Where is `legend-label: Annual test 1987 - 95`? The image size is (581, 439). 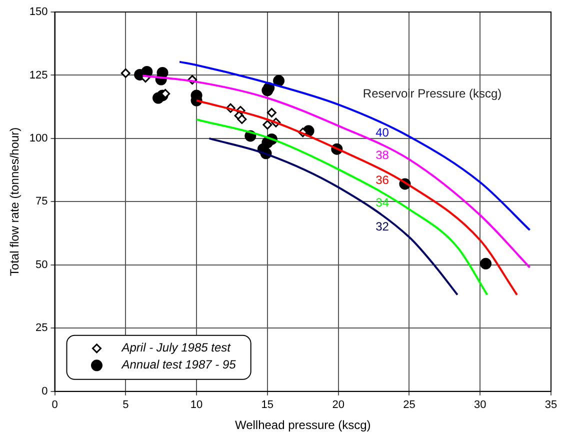 legend-label: Annual test 1987 - 95 is located at coordinates (178, 365).